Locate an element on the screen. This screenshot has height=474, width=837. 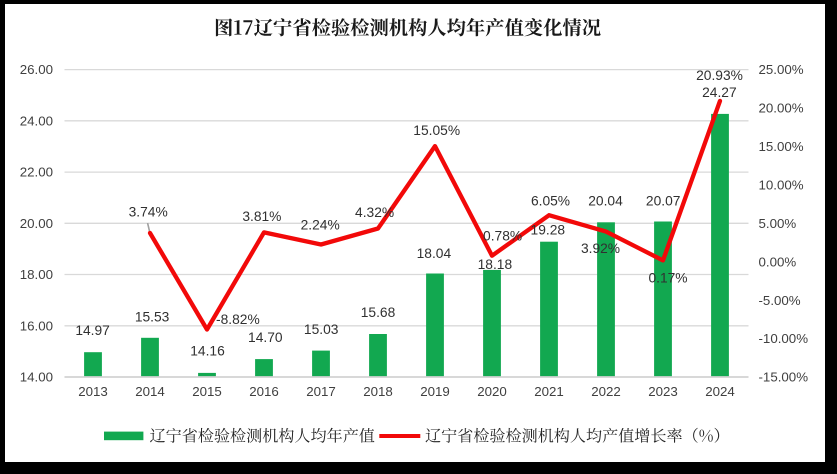
svg-text: 15.53 is located at coordinates (152, 317).